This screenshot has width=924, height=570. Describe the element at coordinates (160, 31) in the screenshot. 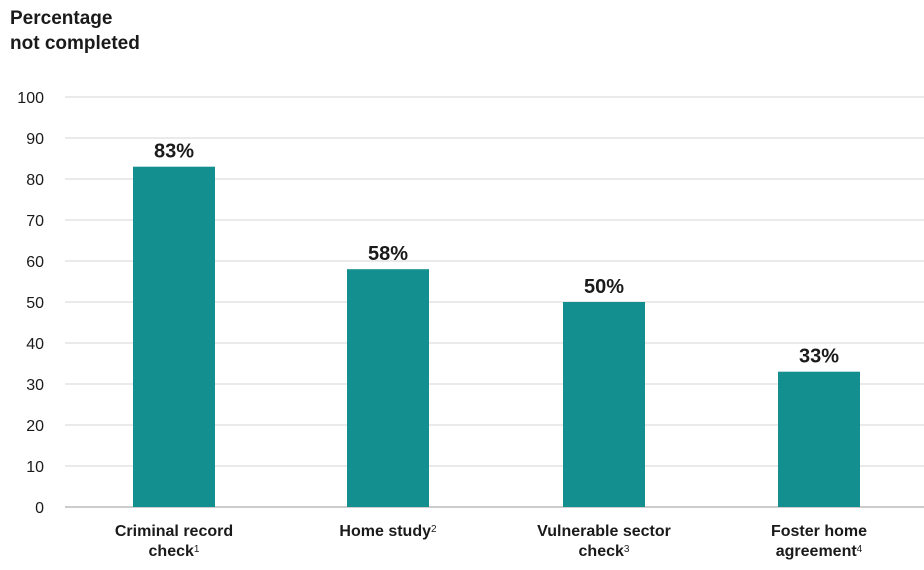

I see `y-axis-title: Percentage not completed` at that location.